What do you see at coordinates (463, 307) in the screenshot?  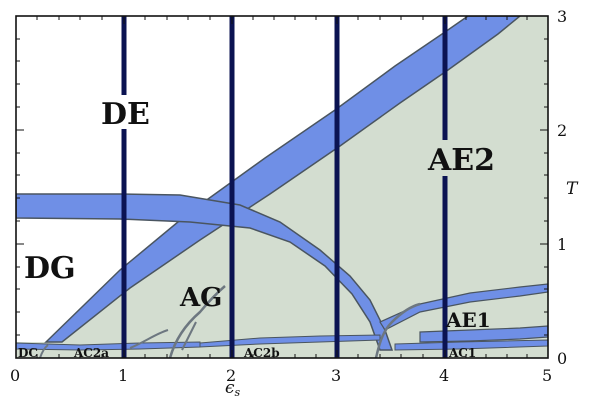 I see `ae1-upper-band` at bounding box center [463, 307].